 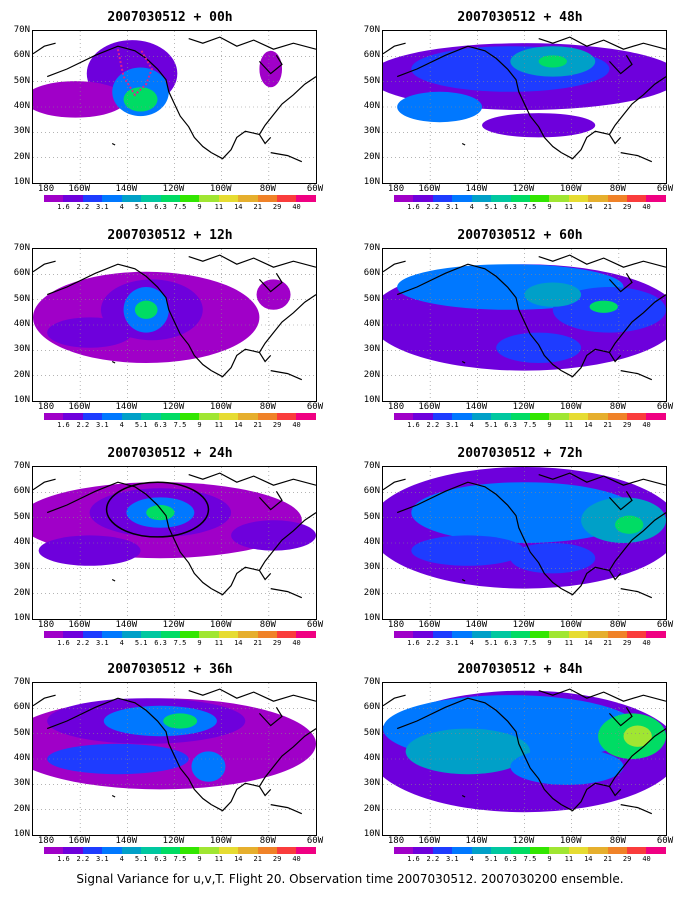 What do you see at coordinates (174, 107) in the screenshot?
I see `variance-map` at bounding box center [174, 107].